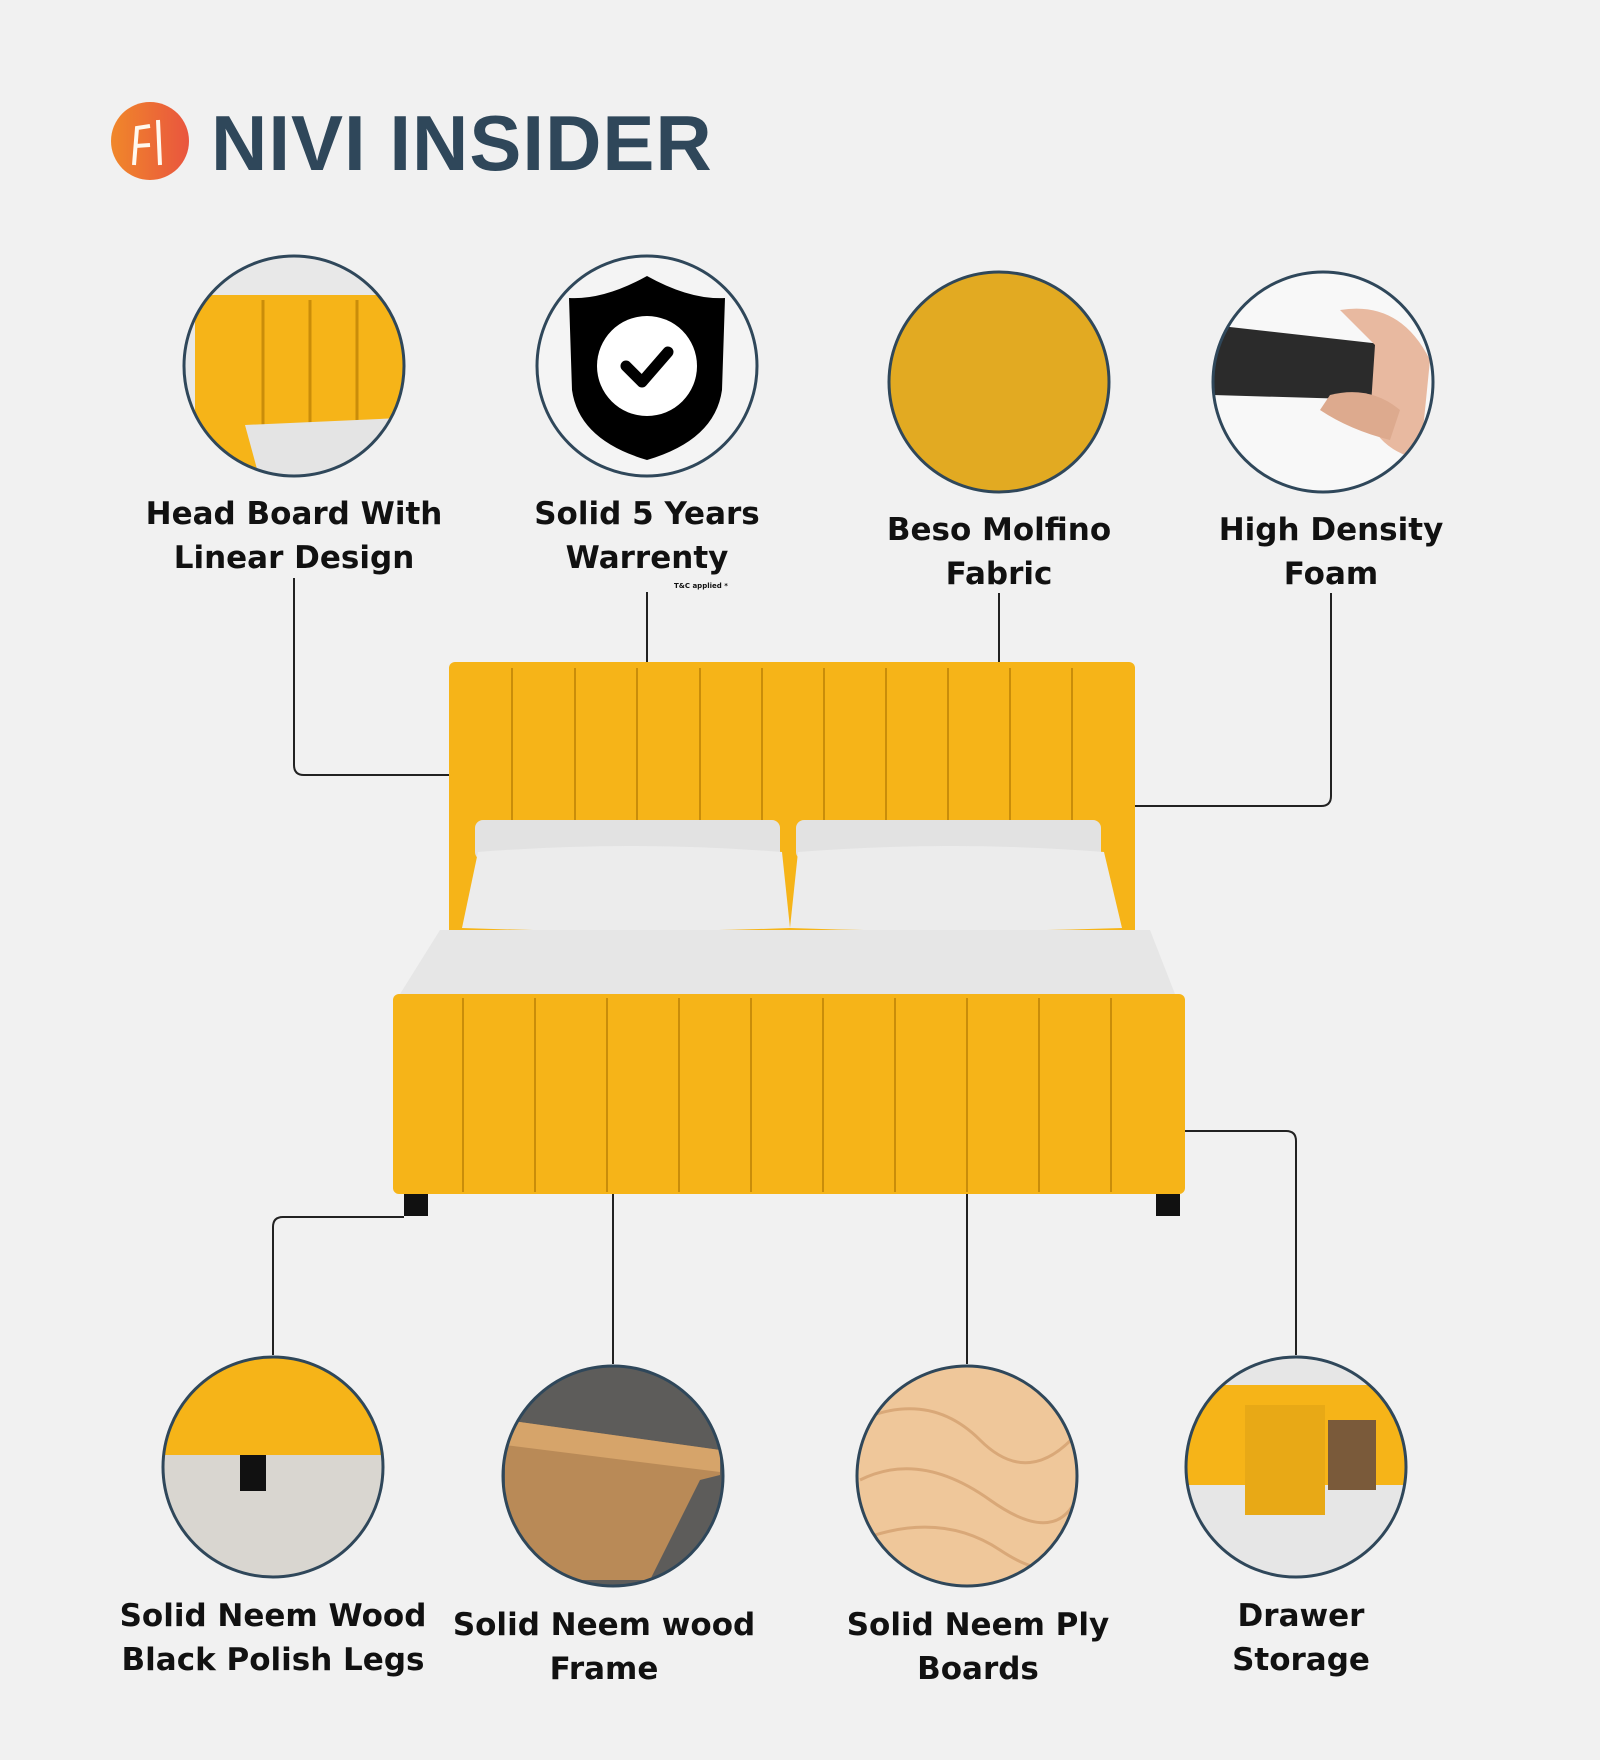 The height and width of the screenshot is (1760, 1600). I want to click on shield-check-icon, so click(647, 366).